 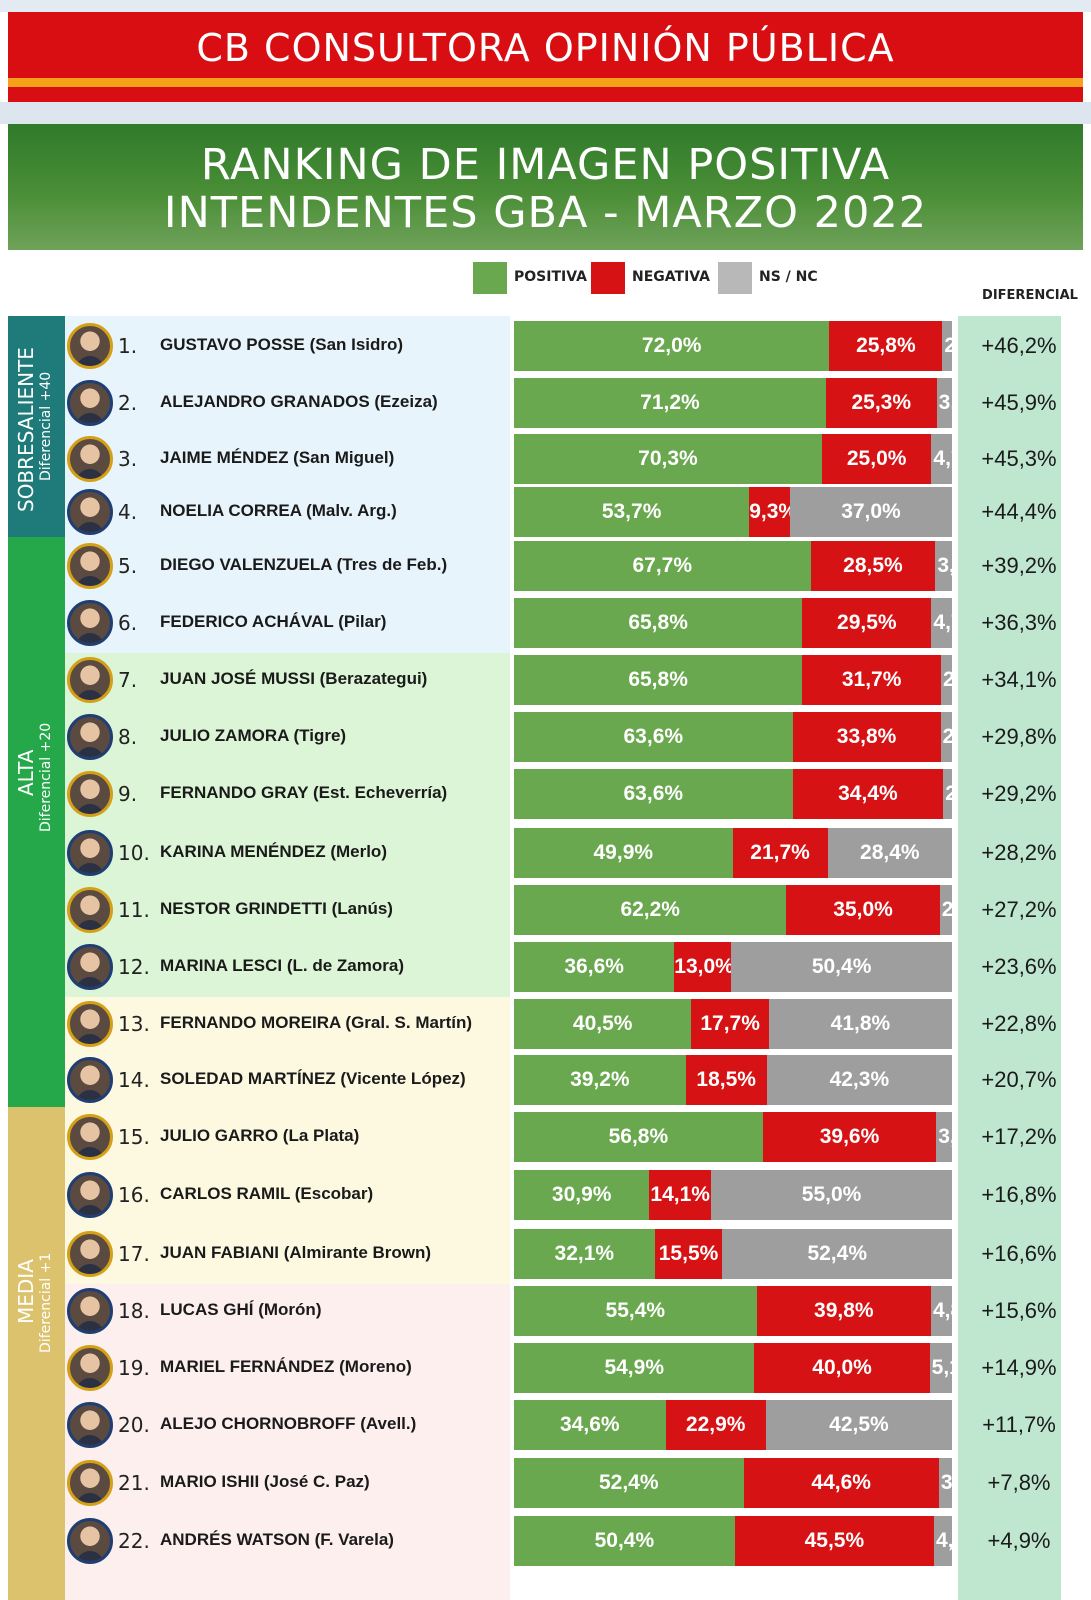 What do you see at coordinates (265, 1481) in the screenshot?
I see `mayor-name: MARIO ISHII (José C. Paz)` at bounding box center [265, 1481].